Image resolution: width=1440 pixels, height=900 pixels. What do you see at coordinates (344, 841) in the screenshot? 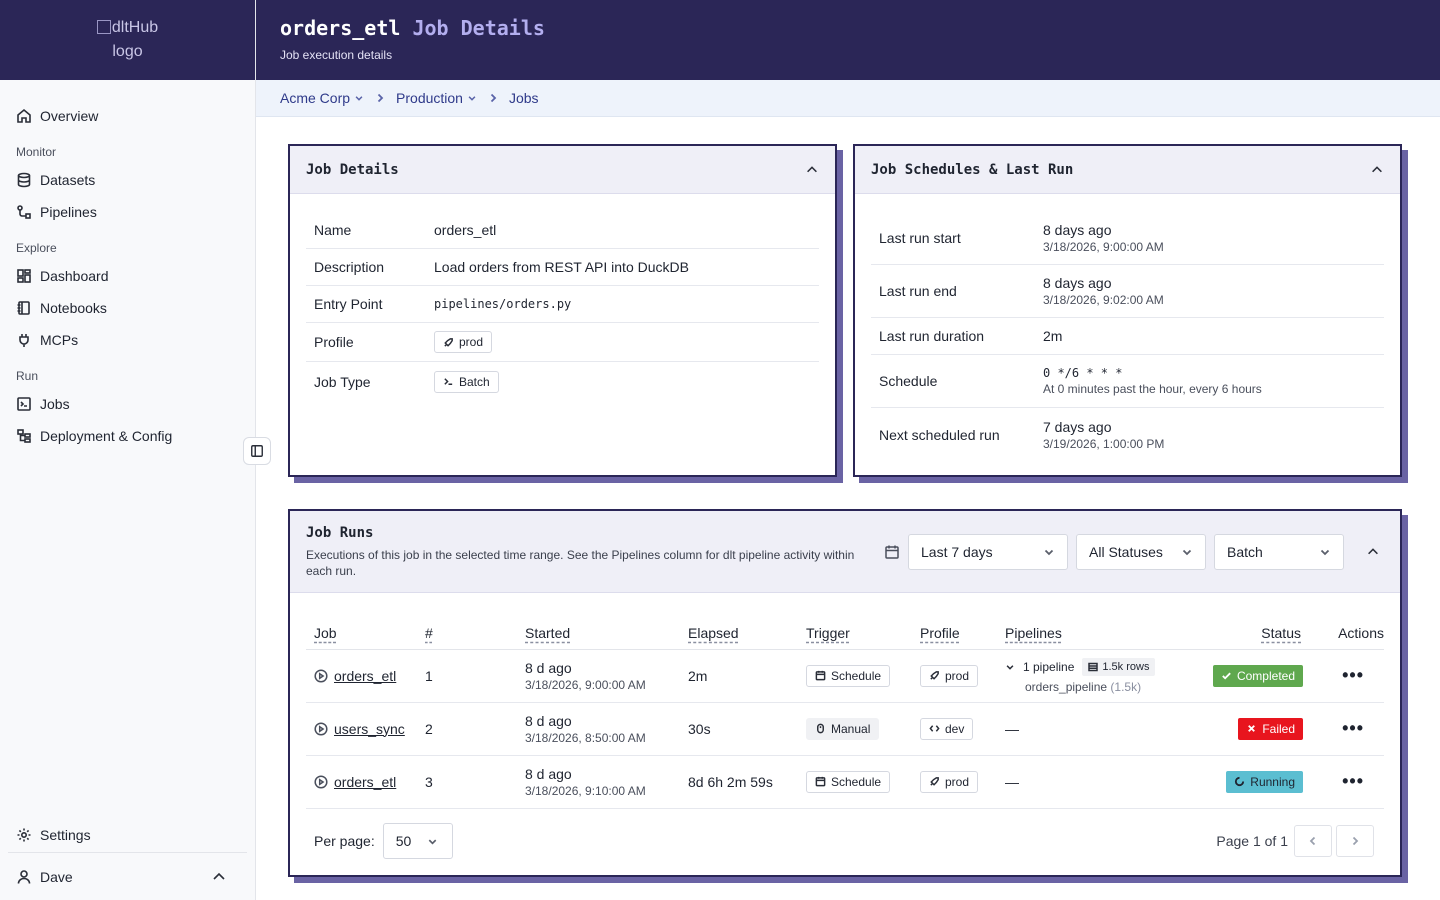
I see `per-page-label: Per page:` at bounding box center [344, 841].